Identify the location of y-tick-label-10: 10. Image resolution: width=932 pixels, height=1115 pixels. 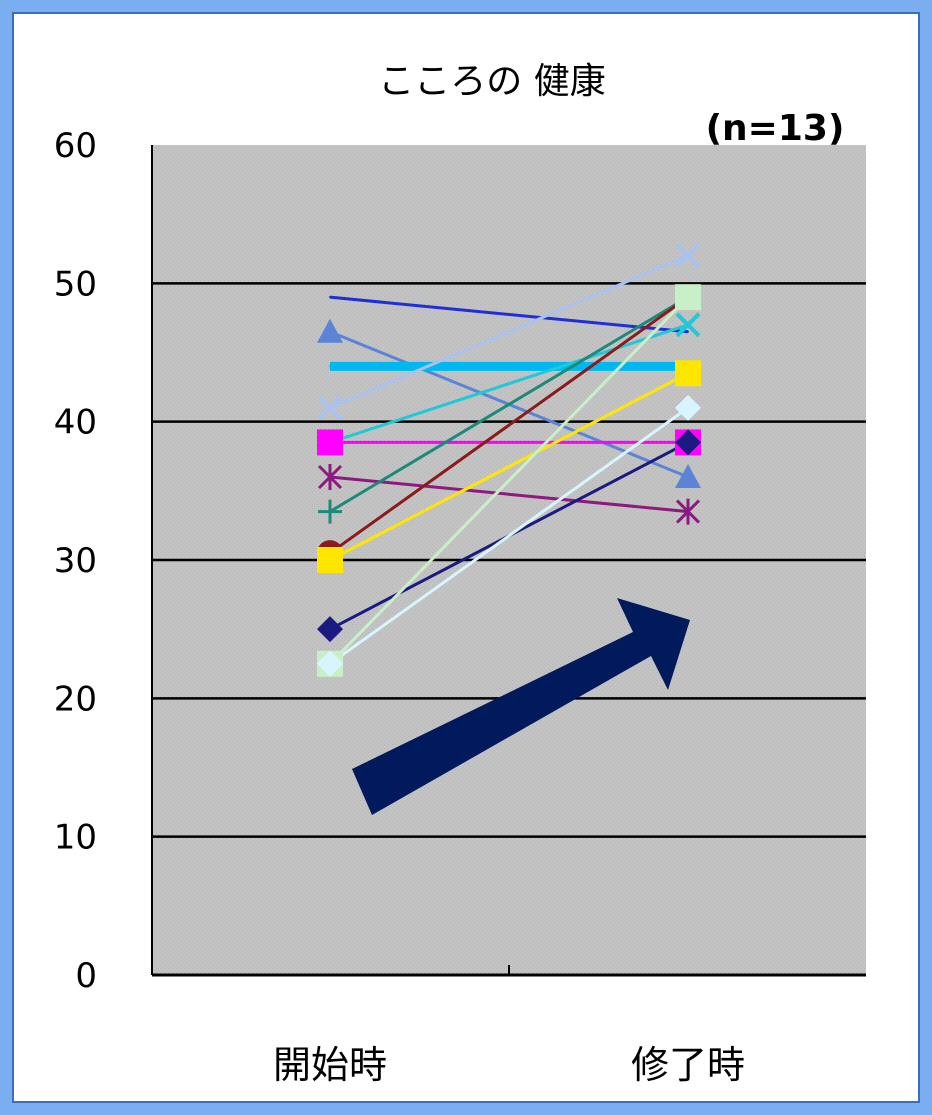
(75, 838).